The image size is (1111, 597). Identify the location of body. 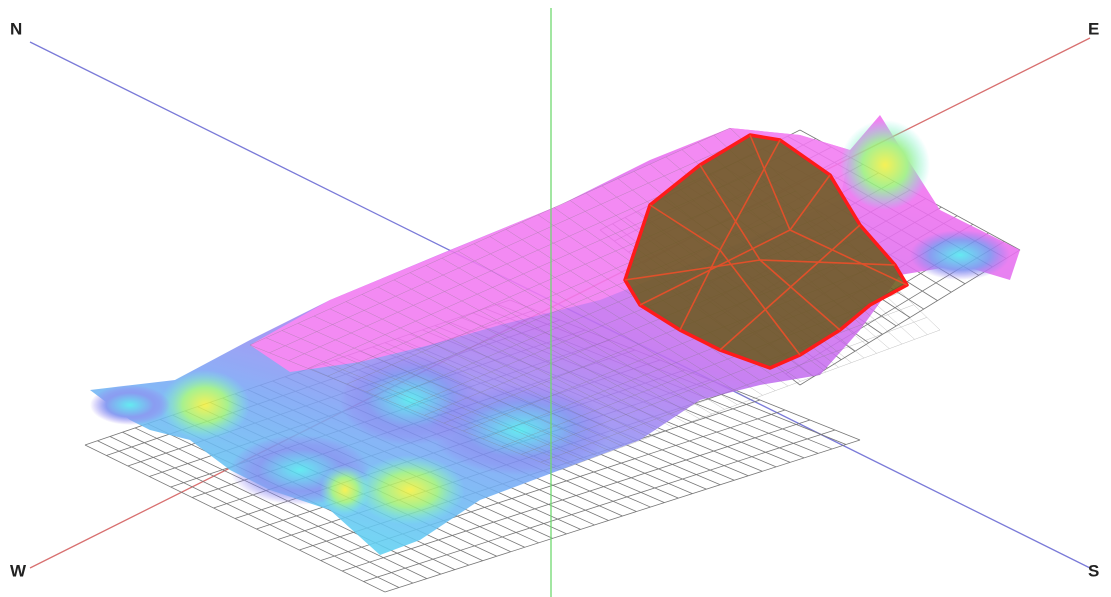
(766, 251).